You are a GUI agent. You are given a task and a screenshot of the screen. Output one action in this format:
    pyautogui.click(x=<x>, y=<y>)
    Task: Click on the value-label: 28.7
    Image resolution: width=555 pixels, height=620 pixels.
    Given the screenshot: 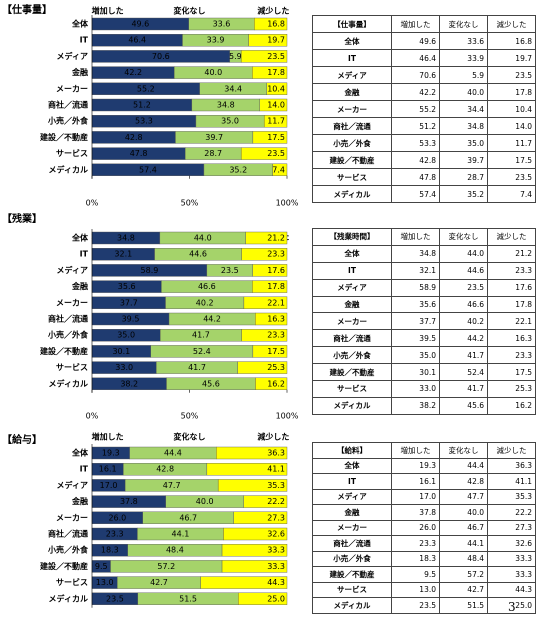 What is the action you would take?
    pyautogui.click(x=213, y=153)
    